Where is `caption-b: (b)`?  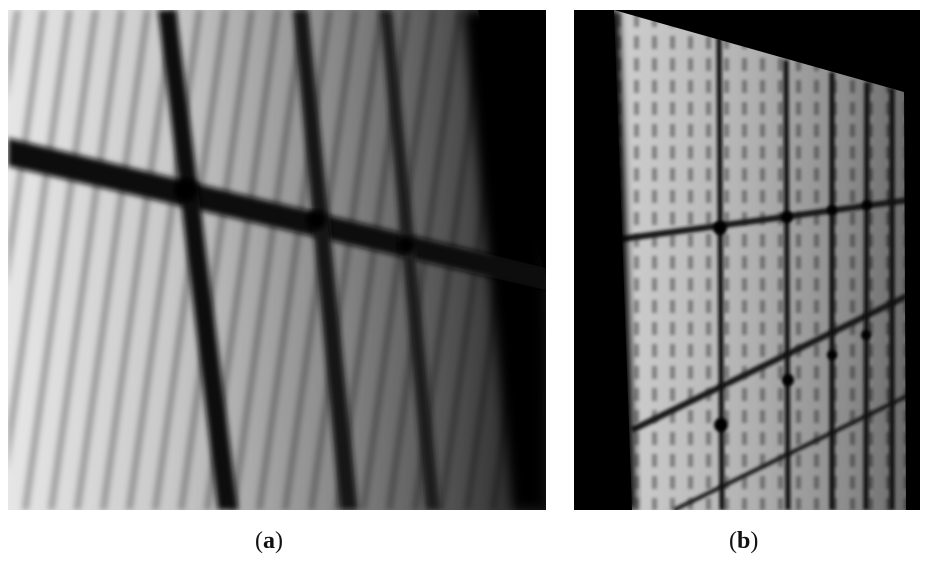 caption-b: (b) is located at coordinates (744, 541).